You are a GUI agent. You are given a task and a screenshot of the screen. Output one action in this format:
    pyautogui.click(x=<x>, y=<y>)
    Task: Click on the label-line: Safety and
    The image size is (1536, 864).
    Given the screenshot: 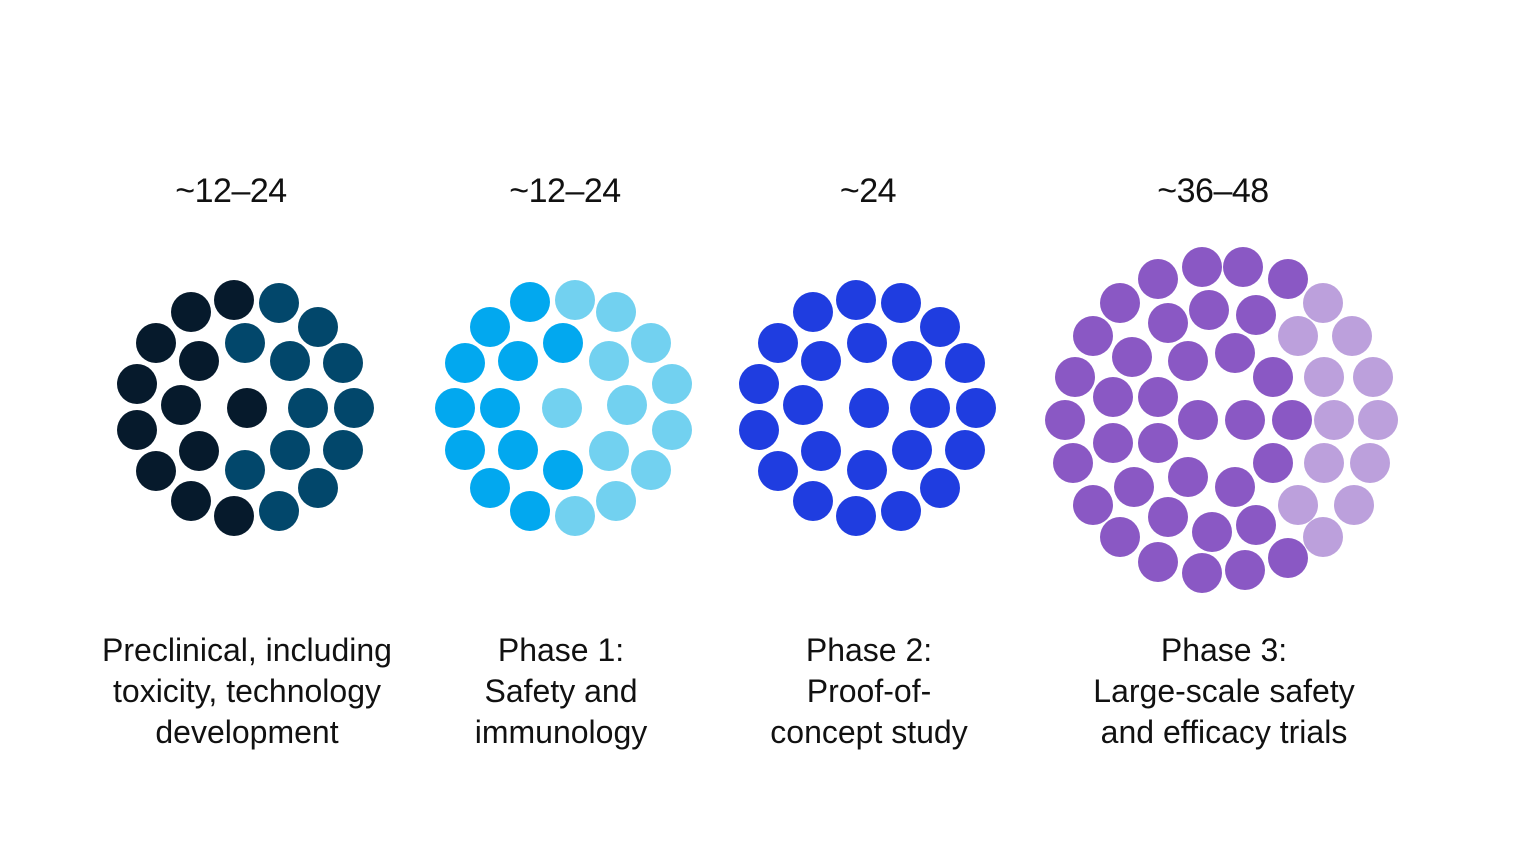 What is the action you would take?
    pyautogui.click(x=561, y=691)
    